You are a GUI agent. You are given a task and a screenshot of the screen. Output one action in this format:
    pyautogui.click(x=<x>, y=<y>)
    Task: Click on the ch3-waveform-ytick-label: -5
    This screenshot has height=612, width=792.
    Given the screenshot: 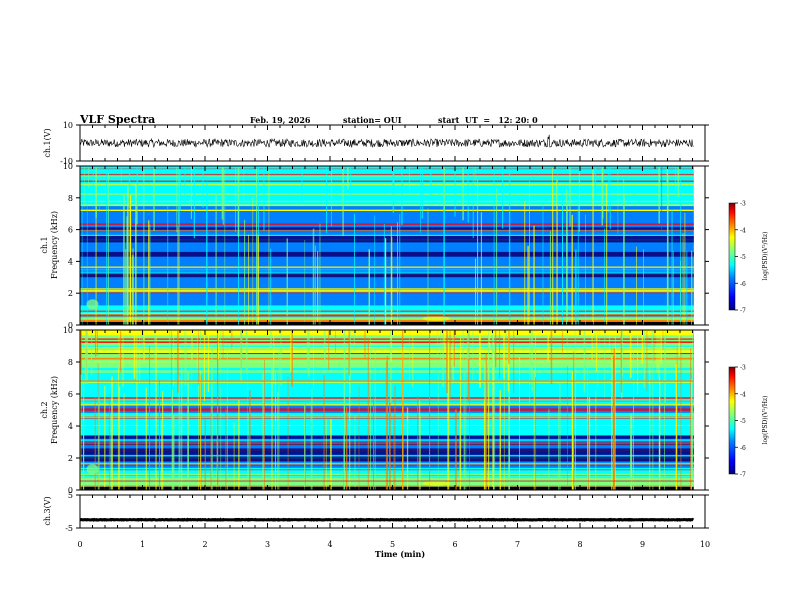 What is the action you would take?
    pyautogui.click(x=69, y=528)
    